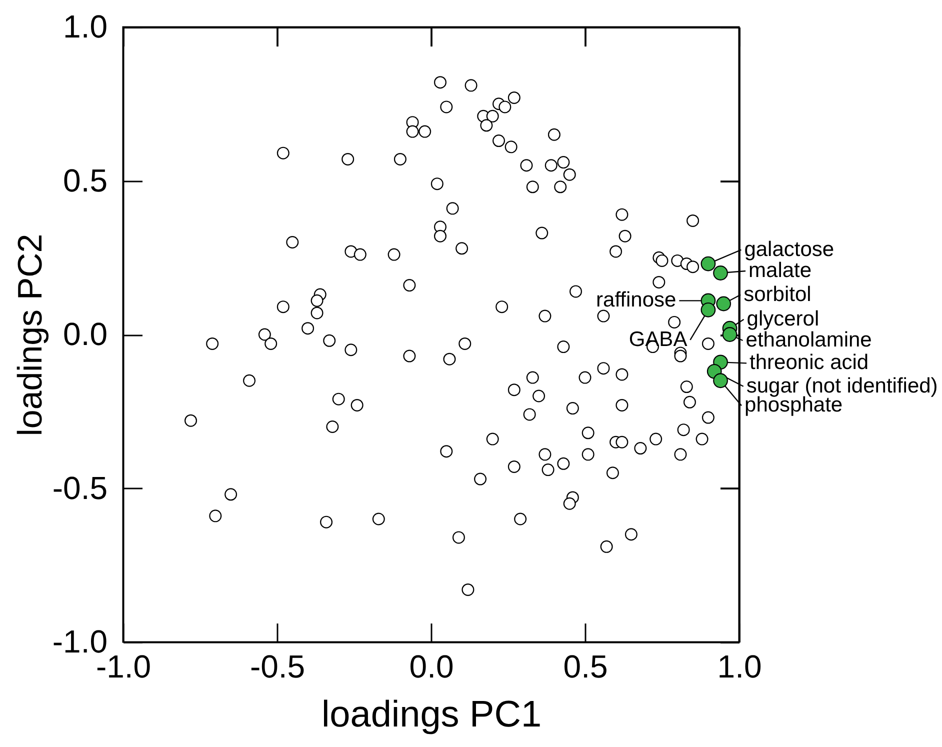 This screenshot has width=942, height=747. Describe the element at coordinates (30, 335) in the screenshot. I see `y-axis-title: loadings PC2` at that location.